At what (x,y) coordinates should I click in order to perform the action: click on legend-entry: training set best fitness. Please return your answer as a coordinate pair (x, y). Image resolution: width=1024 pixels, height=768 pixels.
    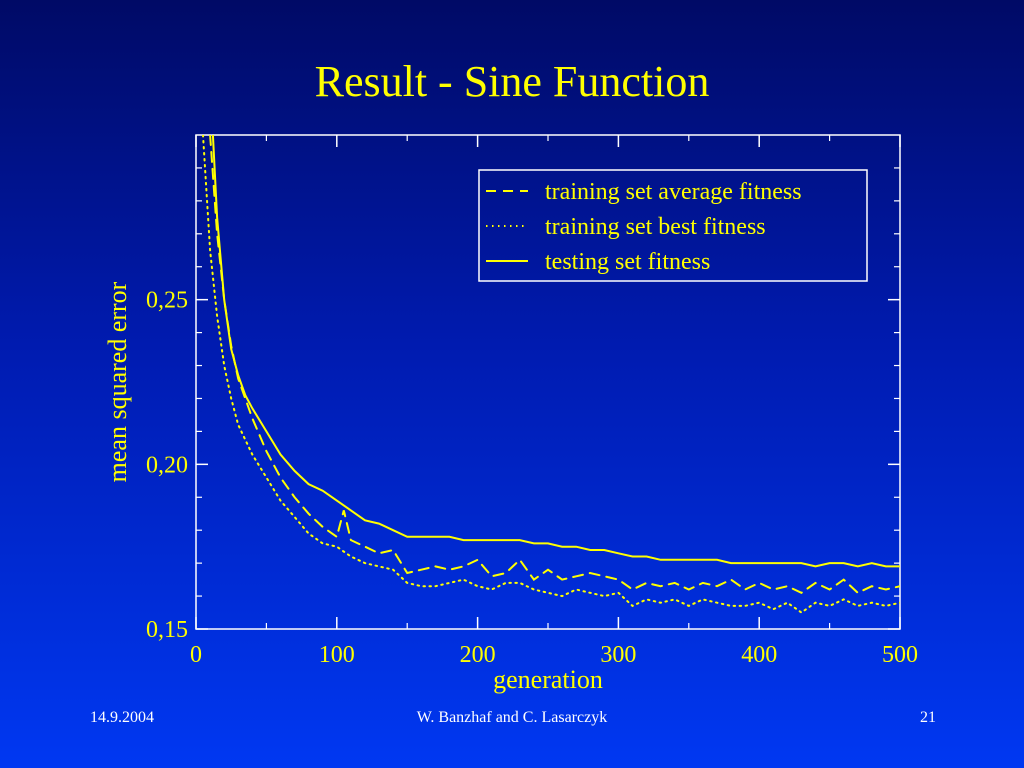
    Looking at the image, I should click on (655, 227).